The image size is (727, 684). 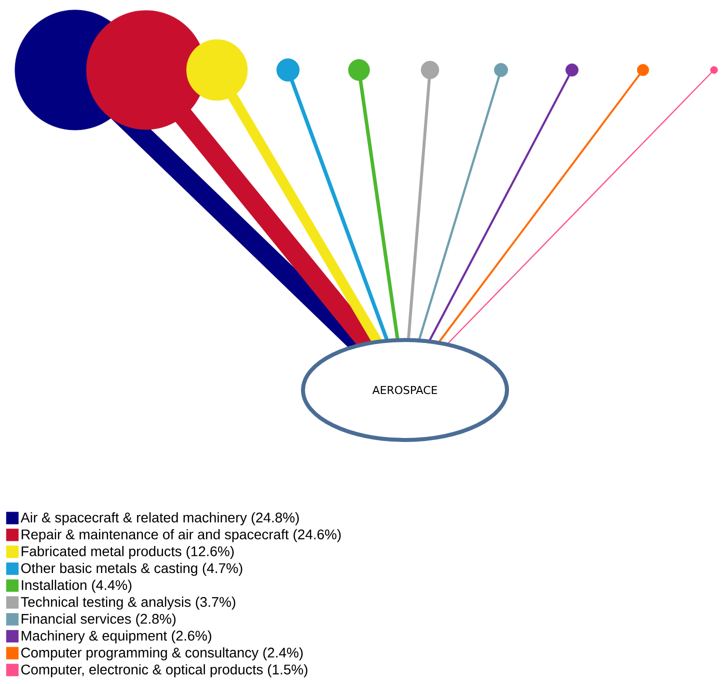 I want to click on data-label: (24.6%), so click(x=317, y=535).